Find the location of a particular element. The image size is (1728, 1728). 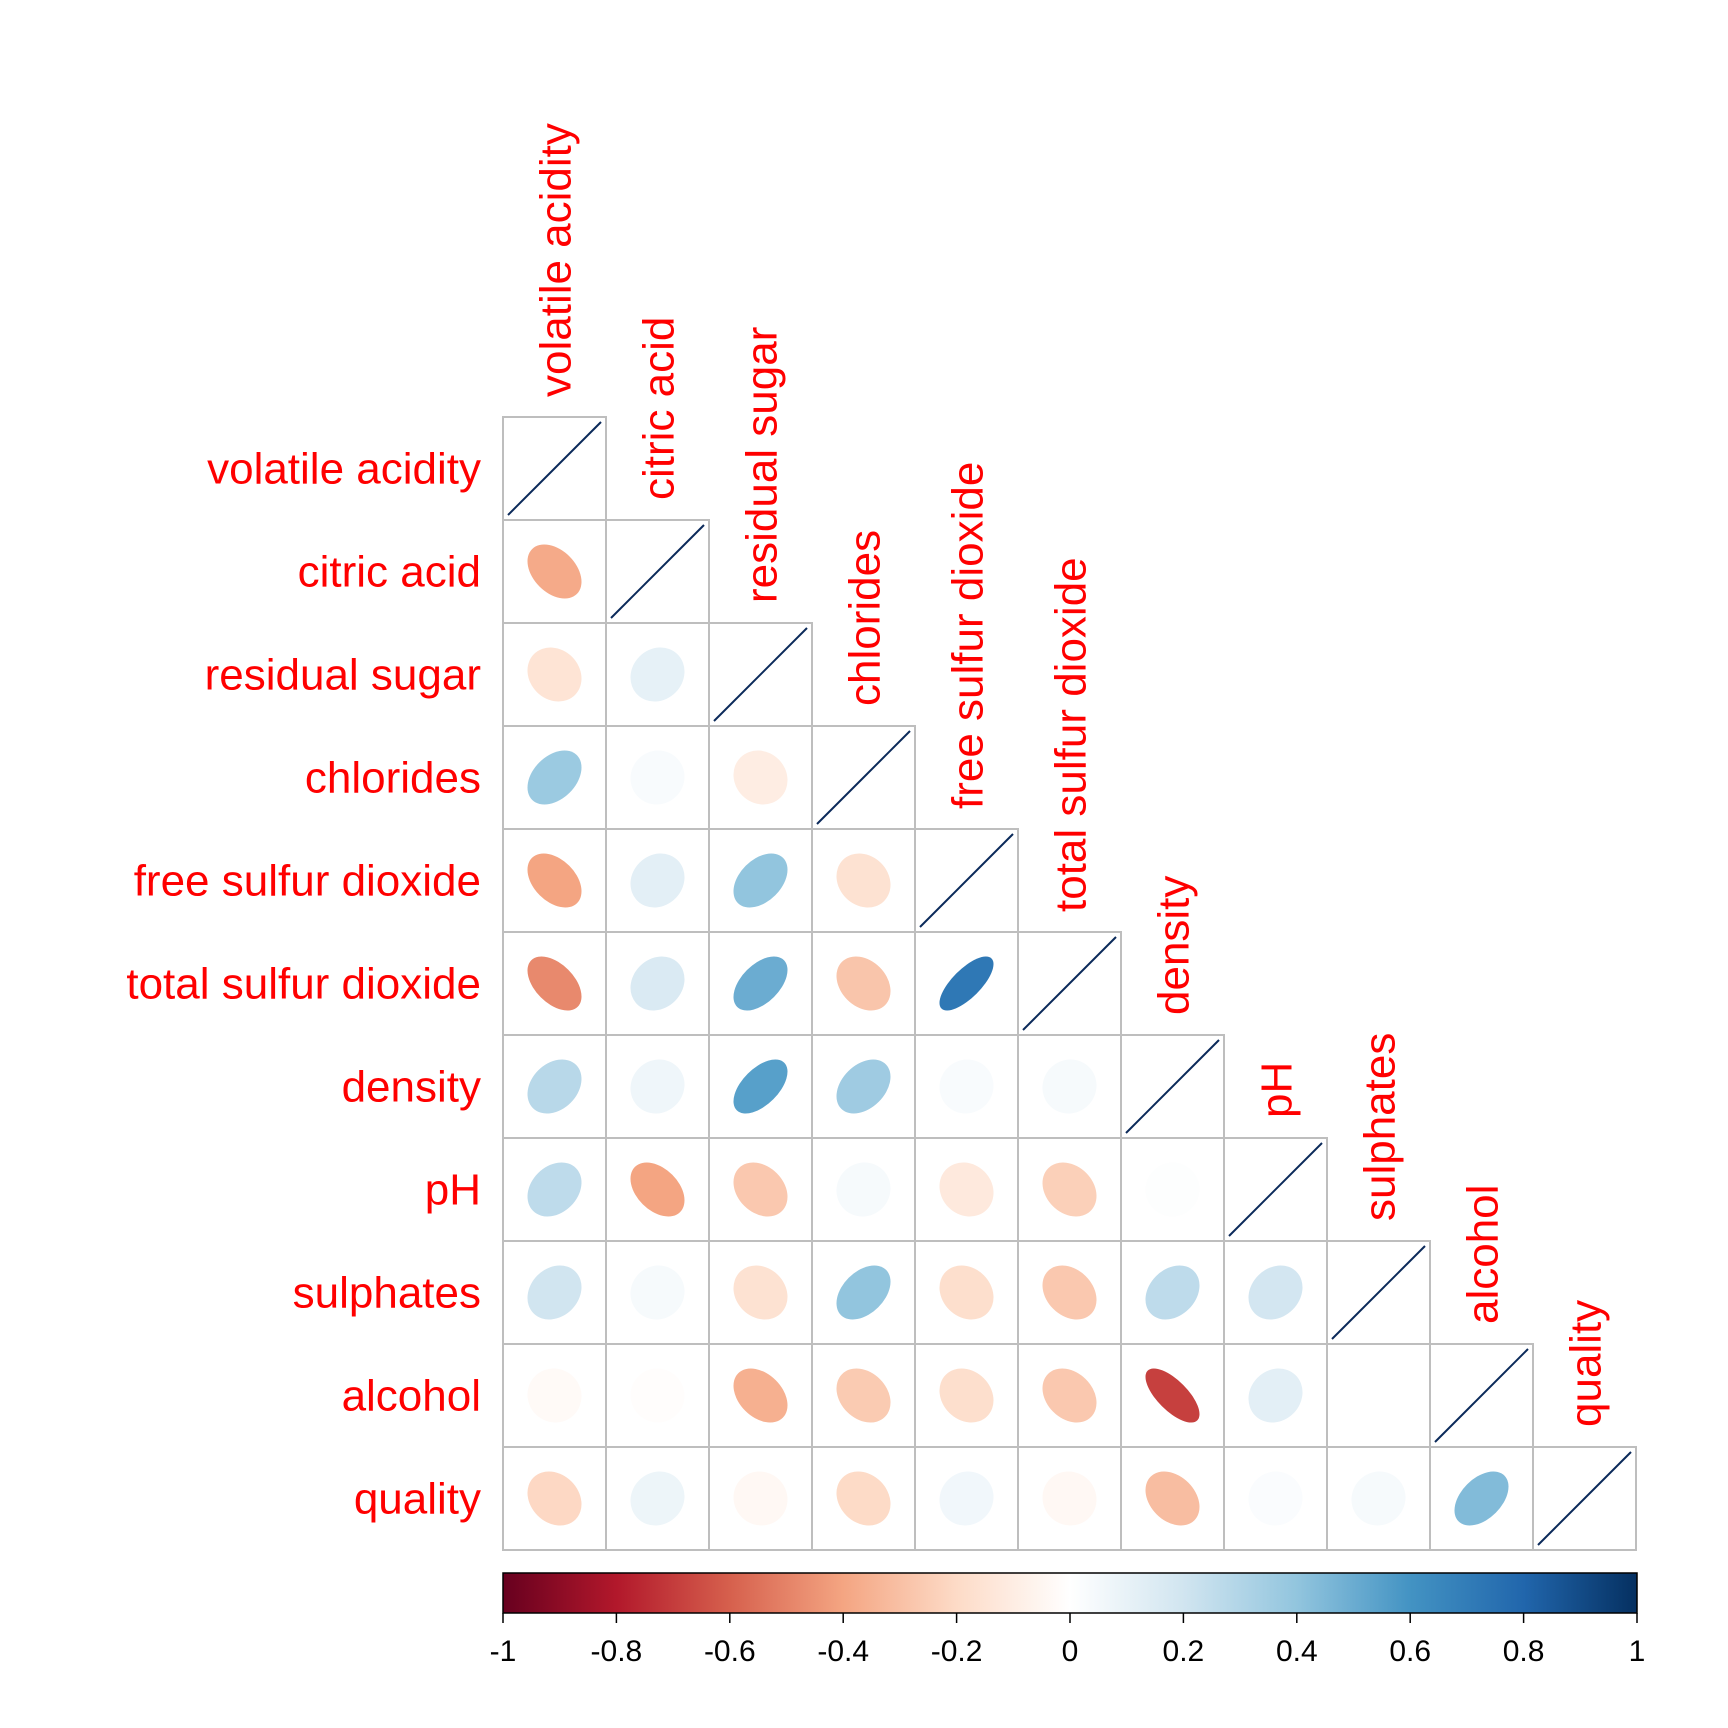

column-label-residual-sugar: residual sugar is located at coordinates (762, 465).